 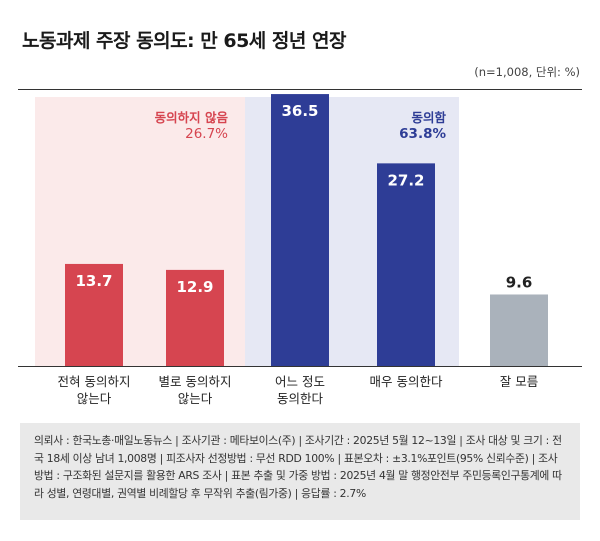 I want to click on category-label-4: 매우 동의한다, so click(x=406, y=381).